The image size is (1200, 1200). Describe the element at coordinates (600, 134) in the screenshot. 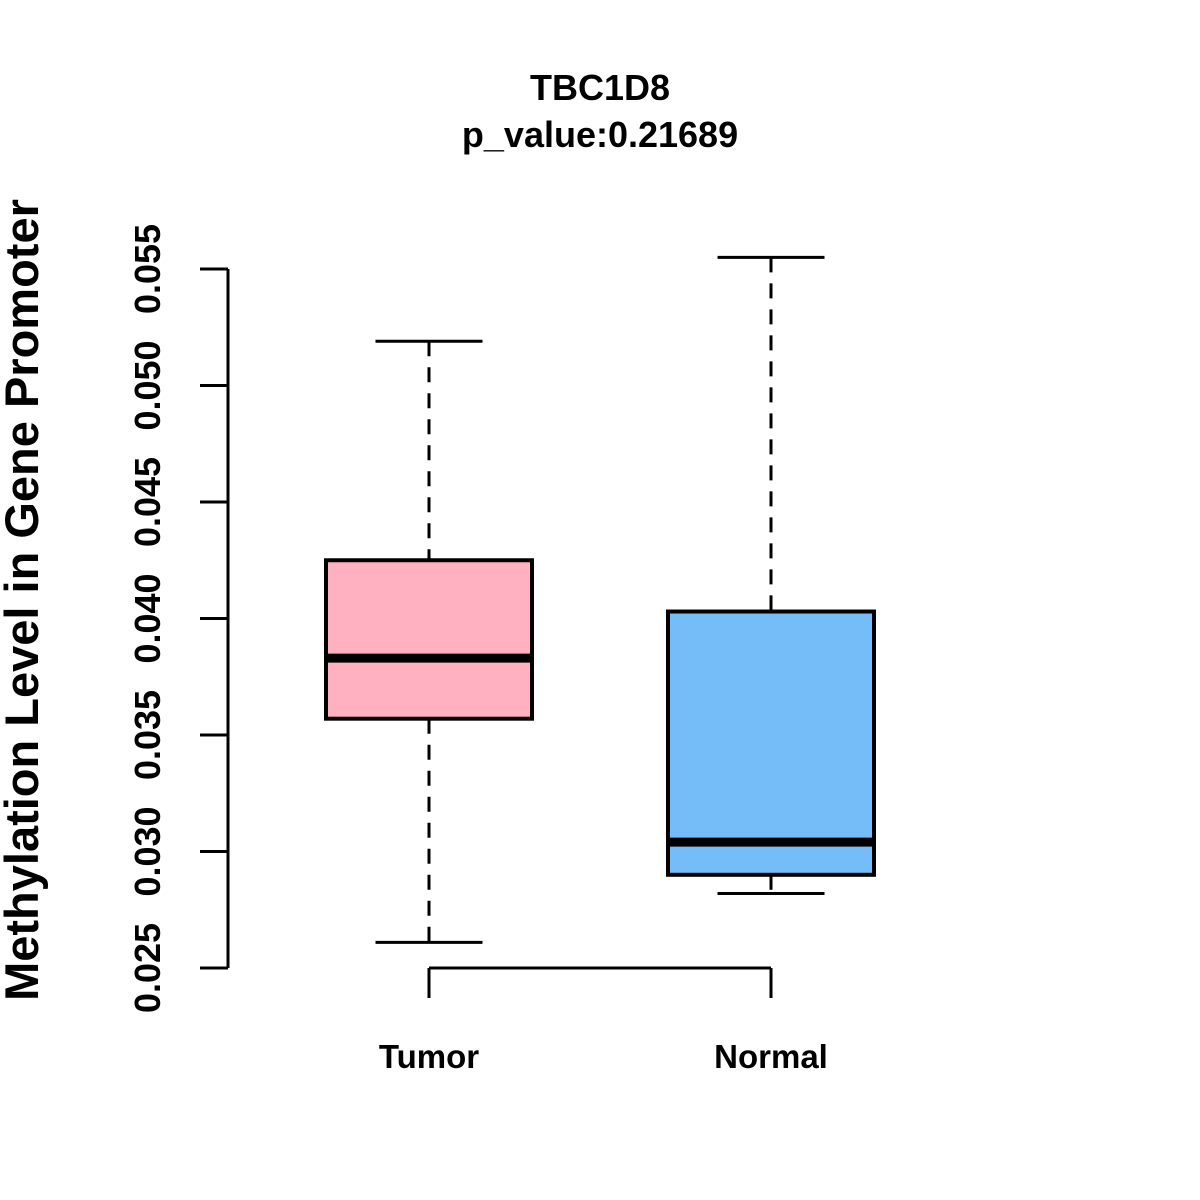

I see `chart-subtitle: p_value:0.21689` at that location.